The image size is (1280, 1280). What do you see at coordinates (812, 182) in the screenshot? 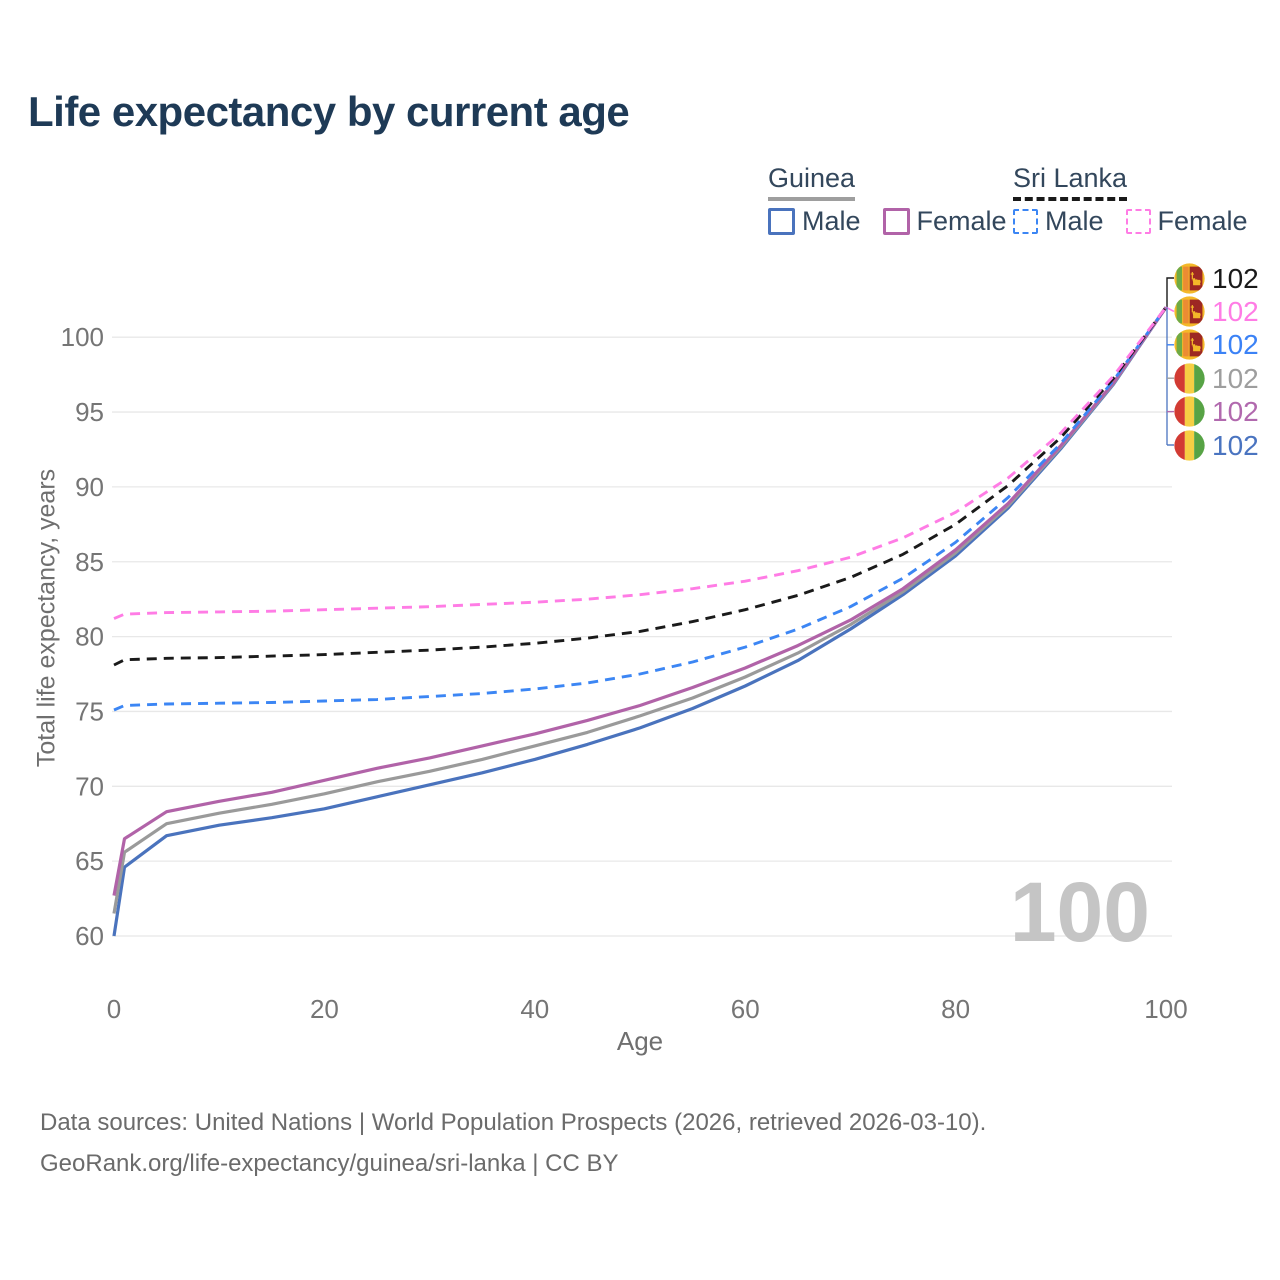
I see `legend-country-guinea: Guinea` at bounding box center [812, 182].